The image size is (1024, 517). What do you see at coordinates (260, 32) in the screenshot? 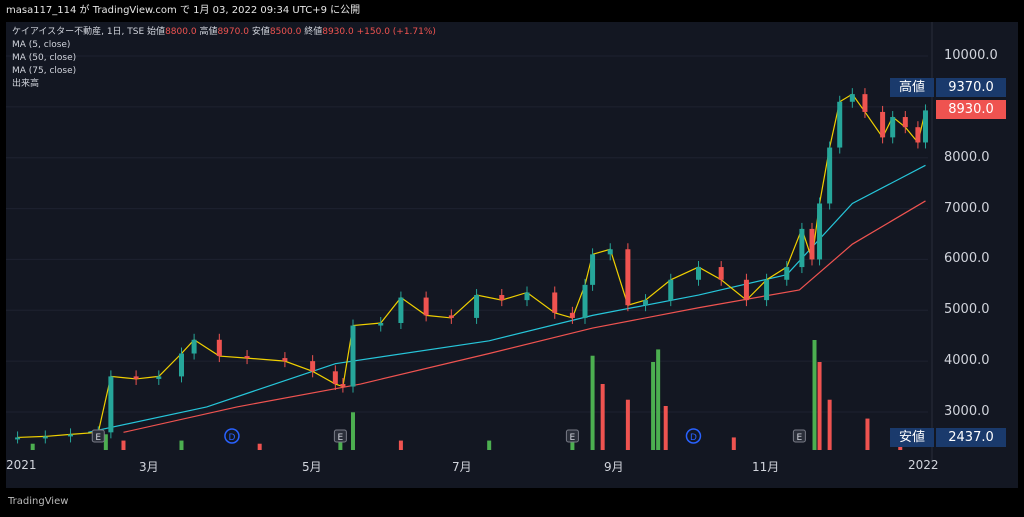
I see `legend-low-label: 安値` at bounding box center [260, 32].